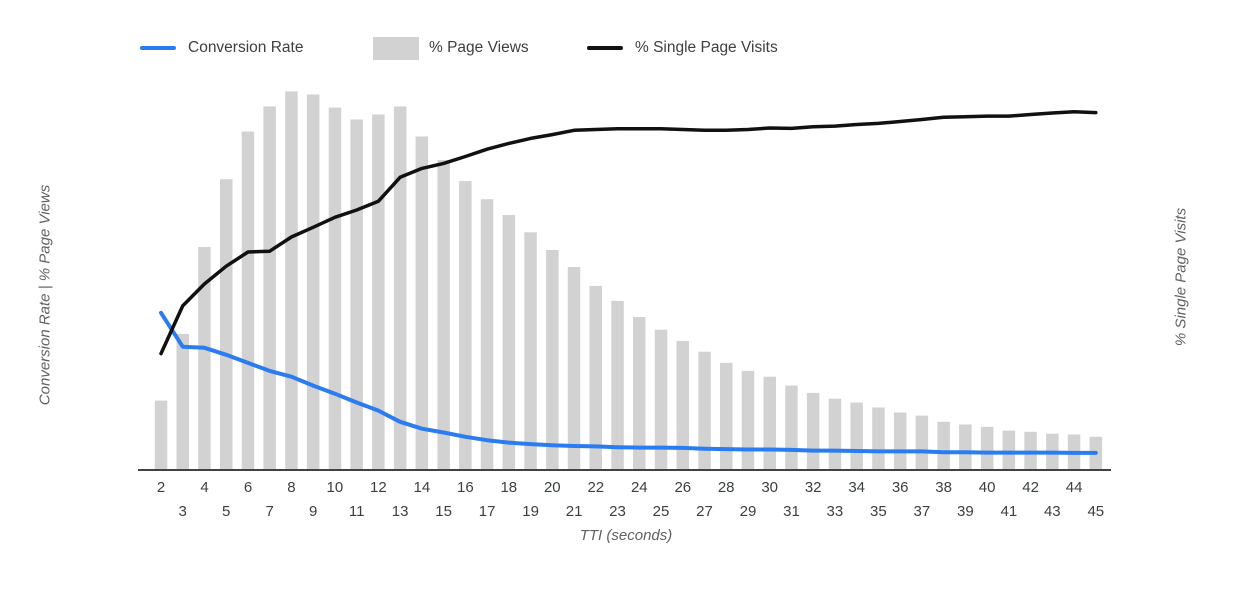 Image resolution: width=1240 pixels, height=590 pixels. What do you see at coordinates (396, 48) in the screenshot?
I see `legend-box-swatch-page-views` at bounding box center [396, 48].